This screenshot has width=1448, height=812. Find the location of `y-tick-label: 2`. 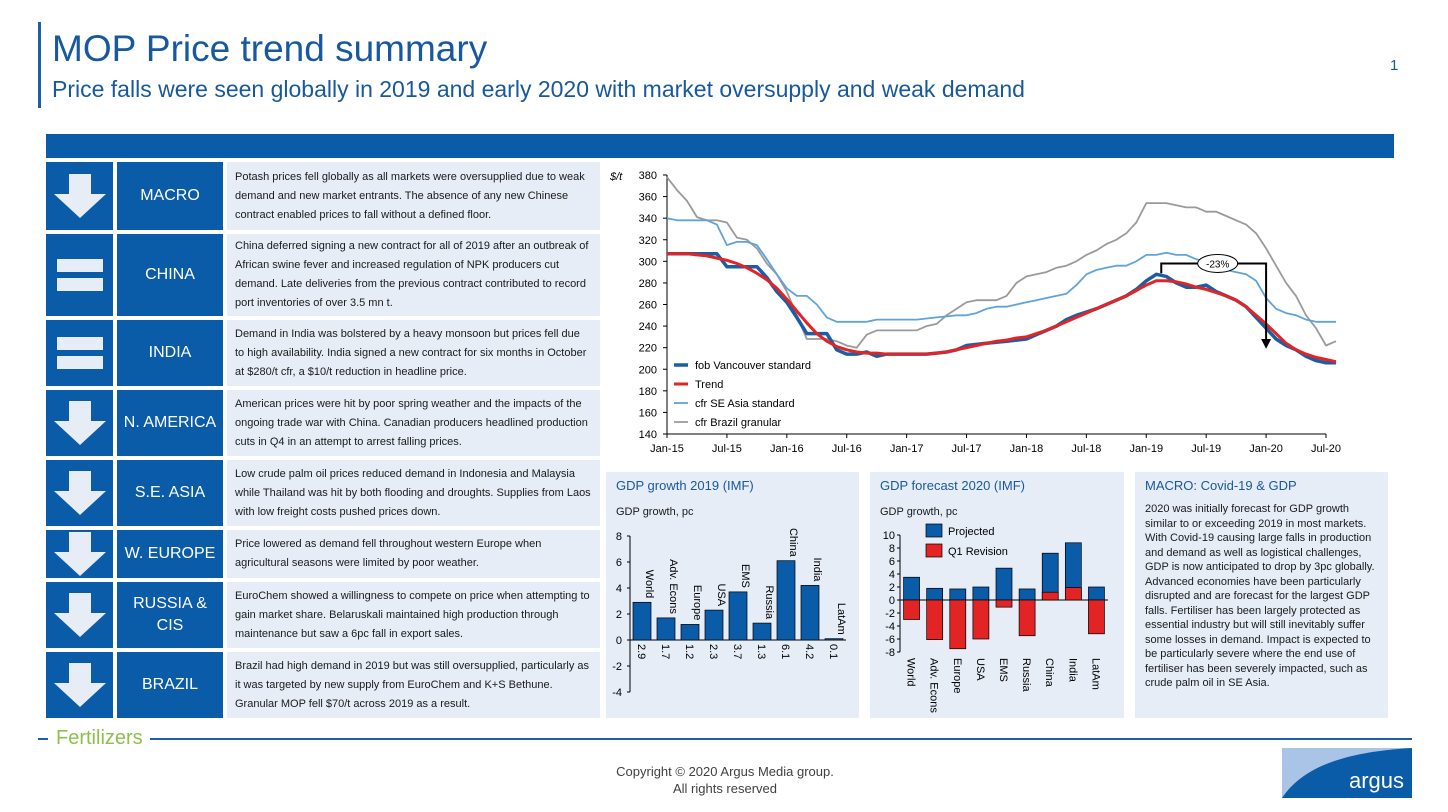

y-tick-label: 2 is located at coordinates (892, 588).